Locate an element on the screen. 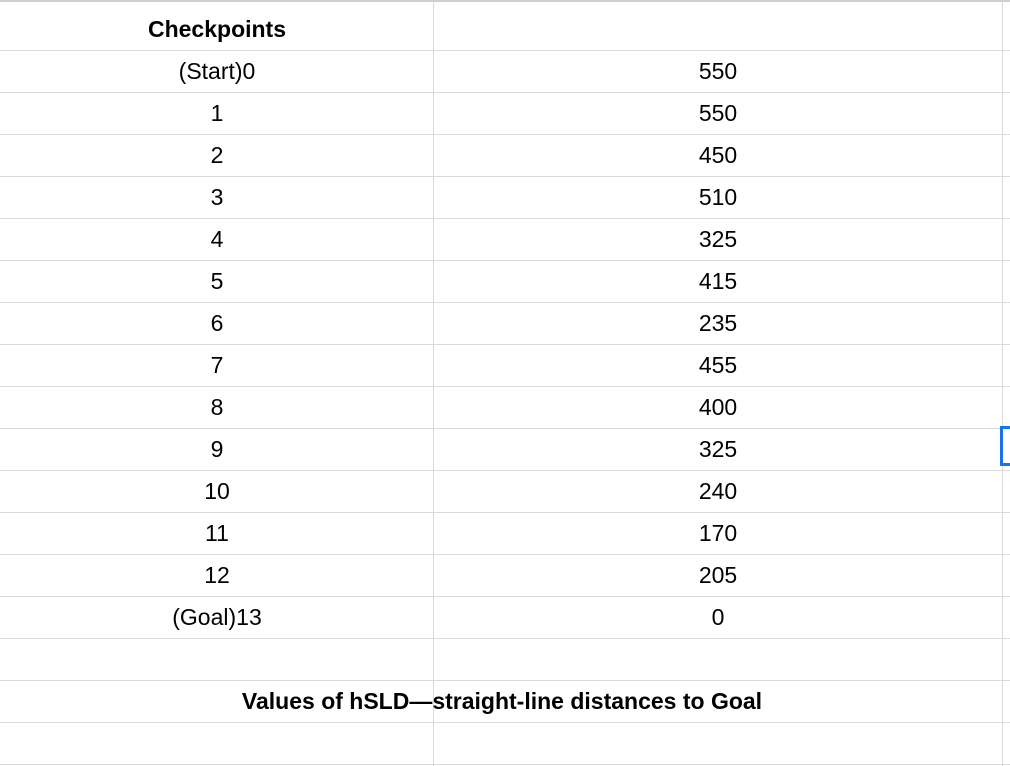 The image size is (1010, 766). table-row: 5 415 is located at coordinates (505, 282).